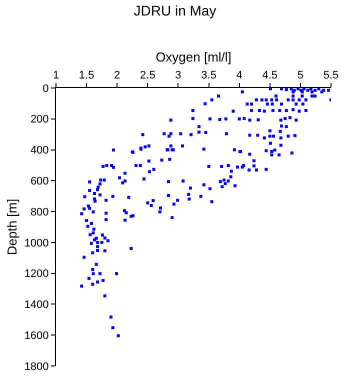  I want to click on x-tick-label: 1.5, so click(86, 76).